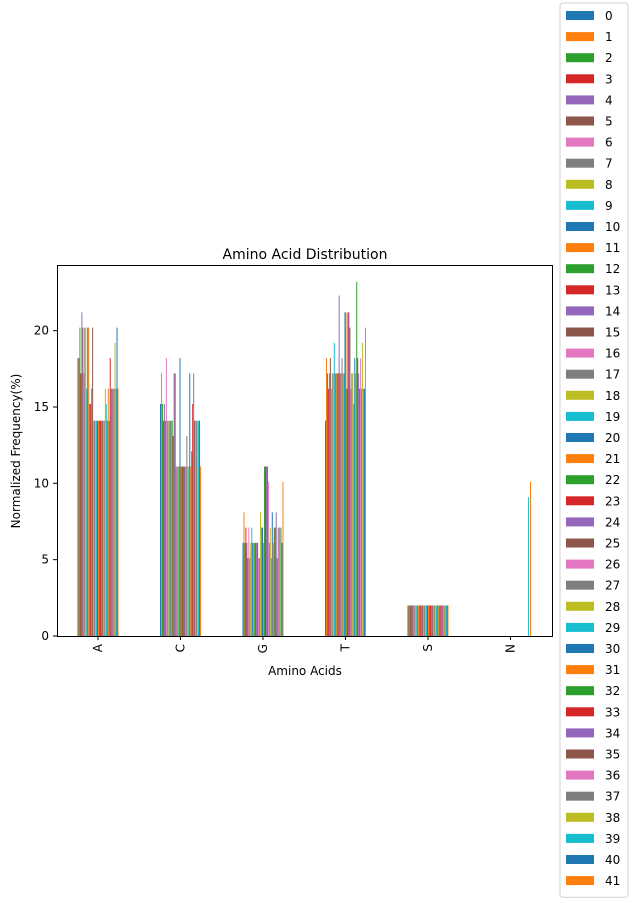 This screenshot has height=903, width=637. Describe the element at coordinates (98, 647) in the screenshot. I see `x-tick-label: A` at that location.